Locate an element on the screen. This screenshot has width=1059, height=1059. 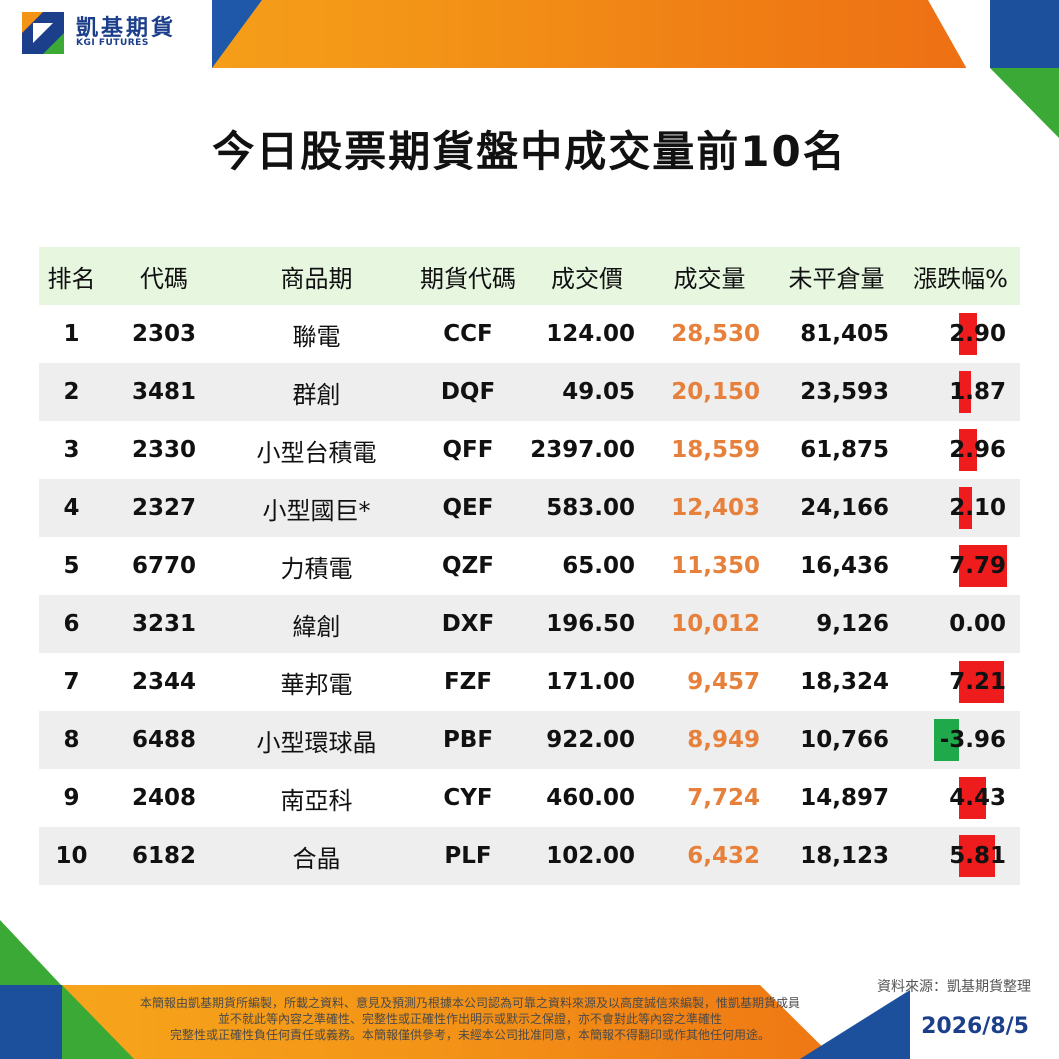
change-value: 1.87 is located at coordinates (977, 392).